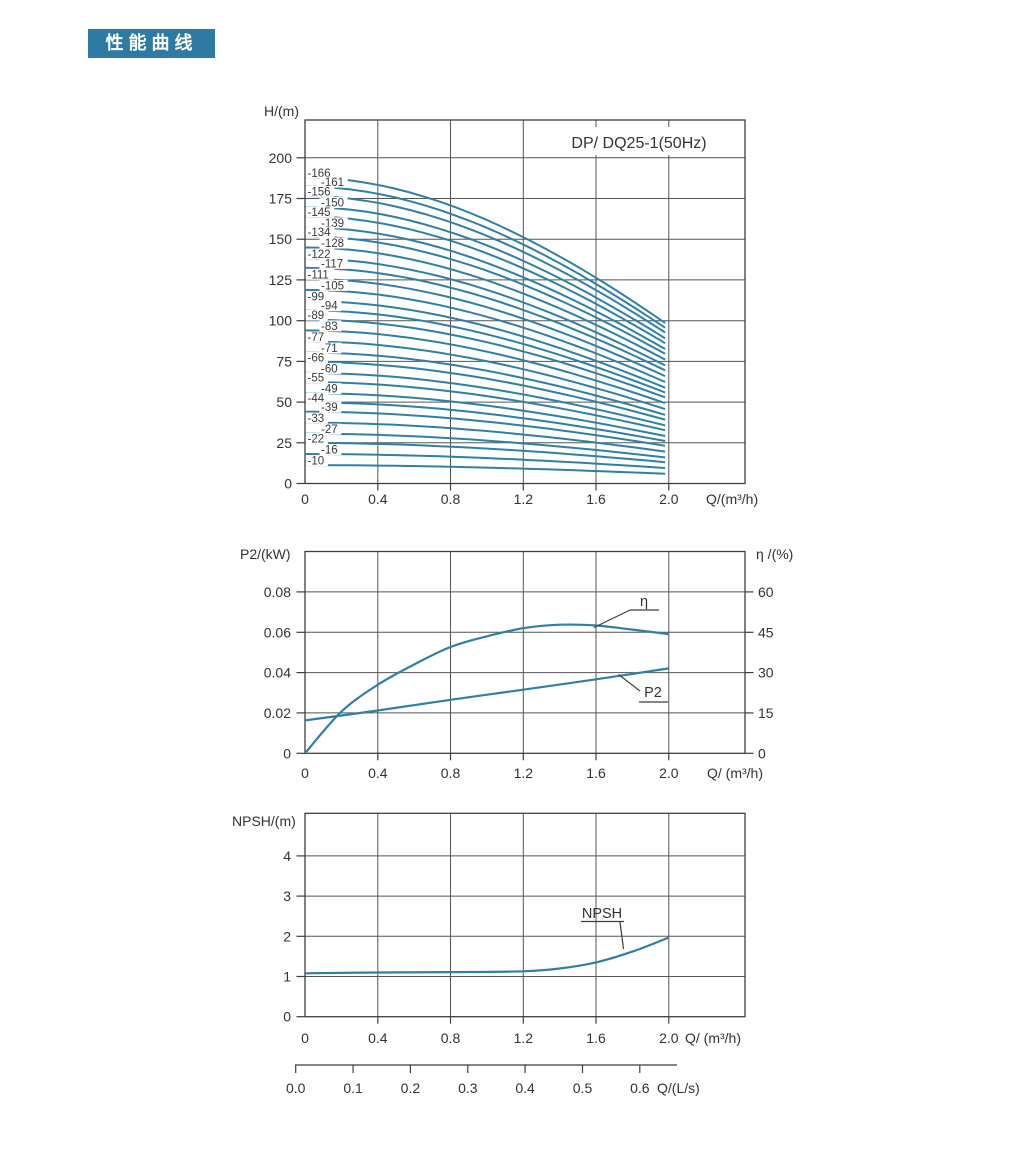  Describe the element at coordinates (669, 499) in the screenshot. I see `x-tick-label: 2.0` at that location.